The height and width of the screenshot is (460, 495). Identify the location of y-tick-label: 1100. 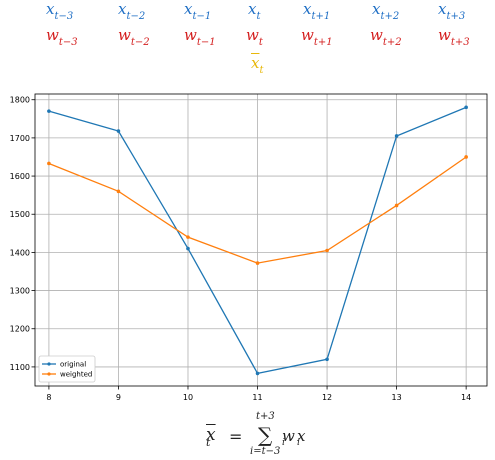
(20, 367).